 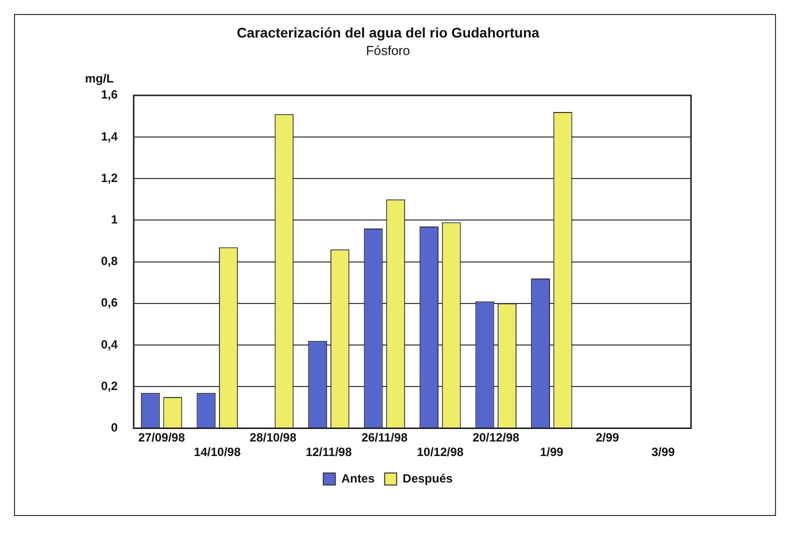 I want to click on y-tick-label: 0,8, so click(x=109, y=261).